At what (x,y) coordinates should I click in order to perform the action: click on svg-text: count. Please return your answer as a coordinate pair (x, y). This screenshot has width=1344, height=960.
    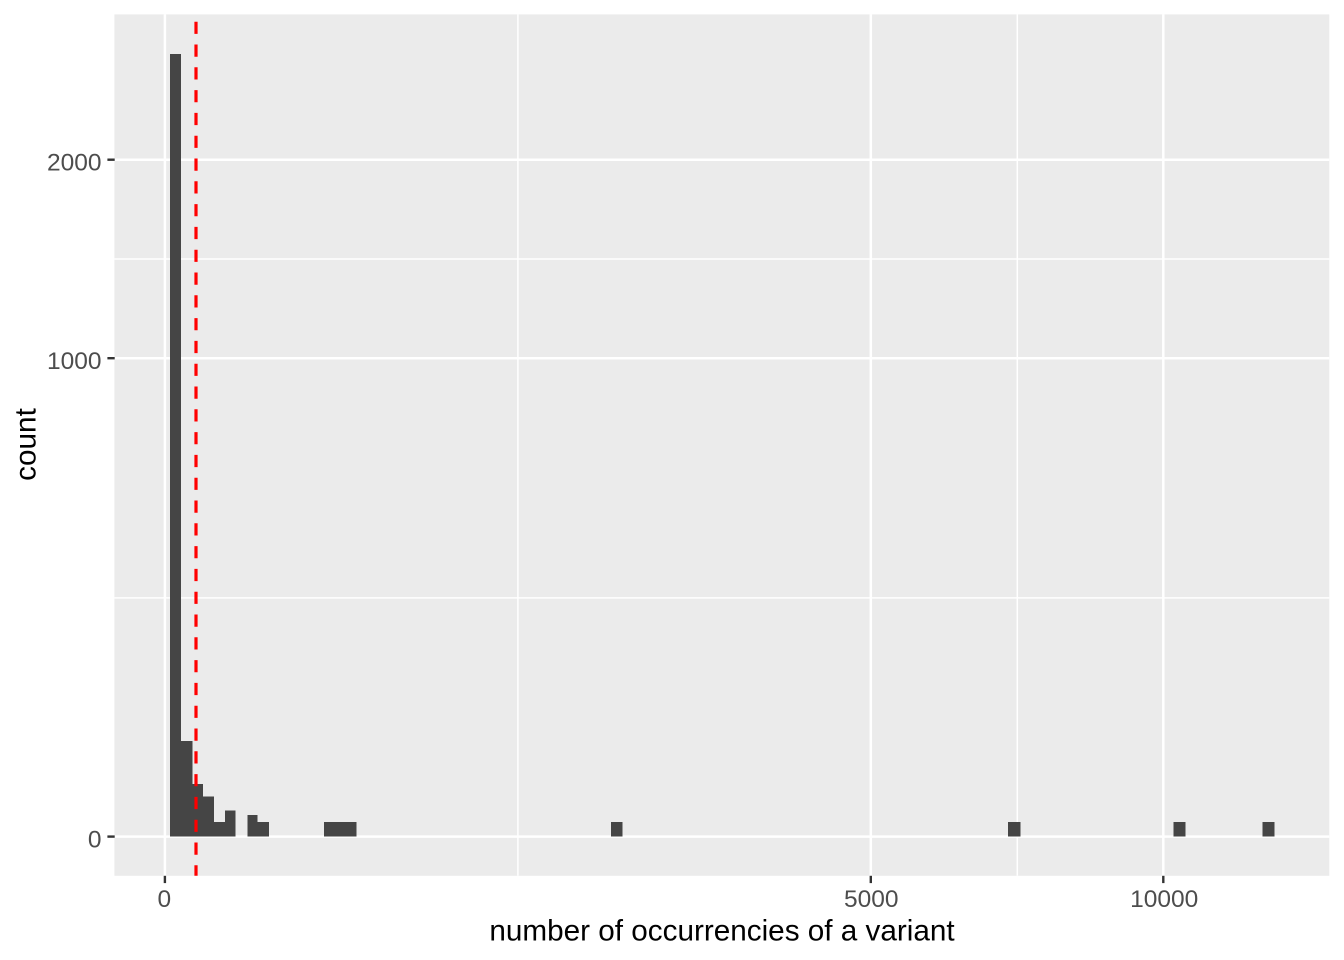
    Looking at the image, I should click on (25, 443).